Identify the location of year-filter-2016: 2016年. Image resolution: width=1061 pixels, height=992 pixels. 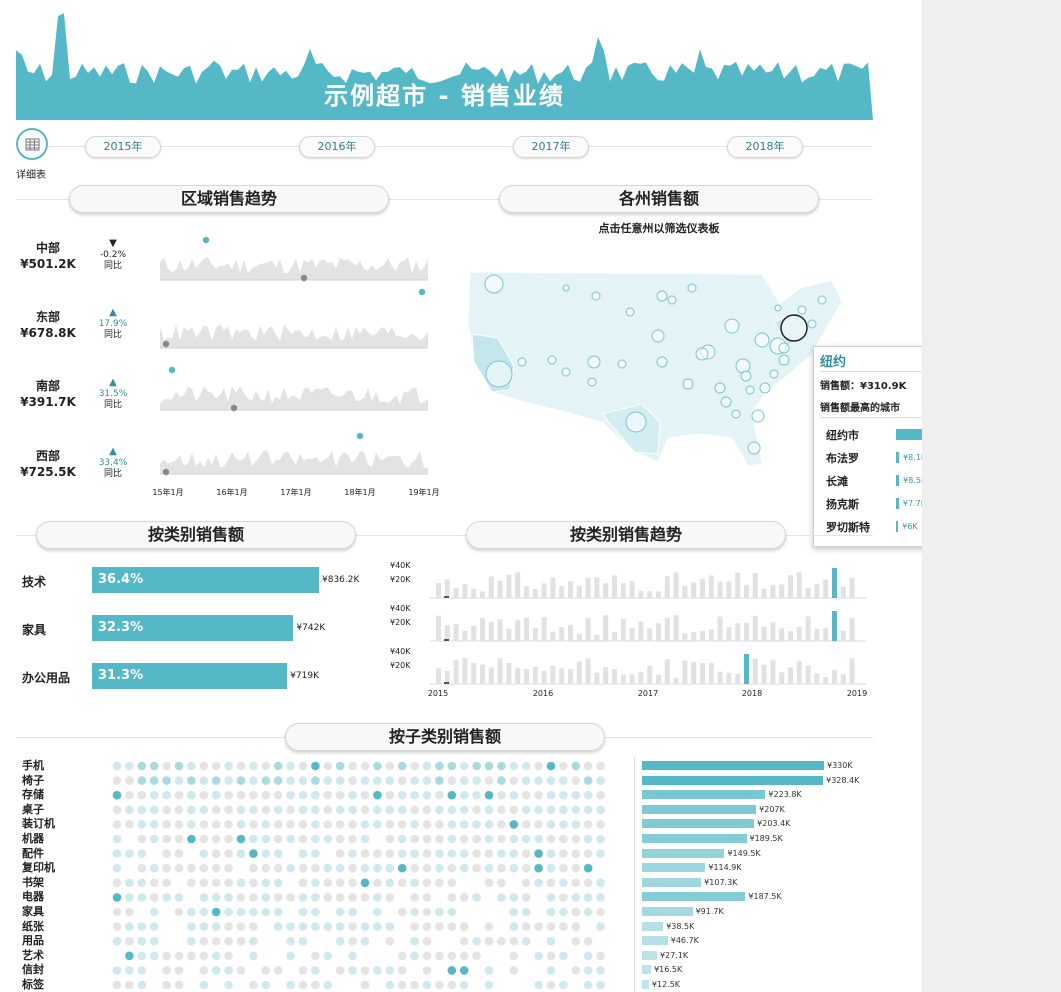
(337, 147).